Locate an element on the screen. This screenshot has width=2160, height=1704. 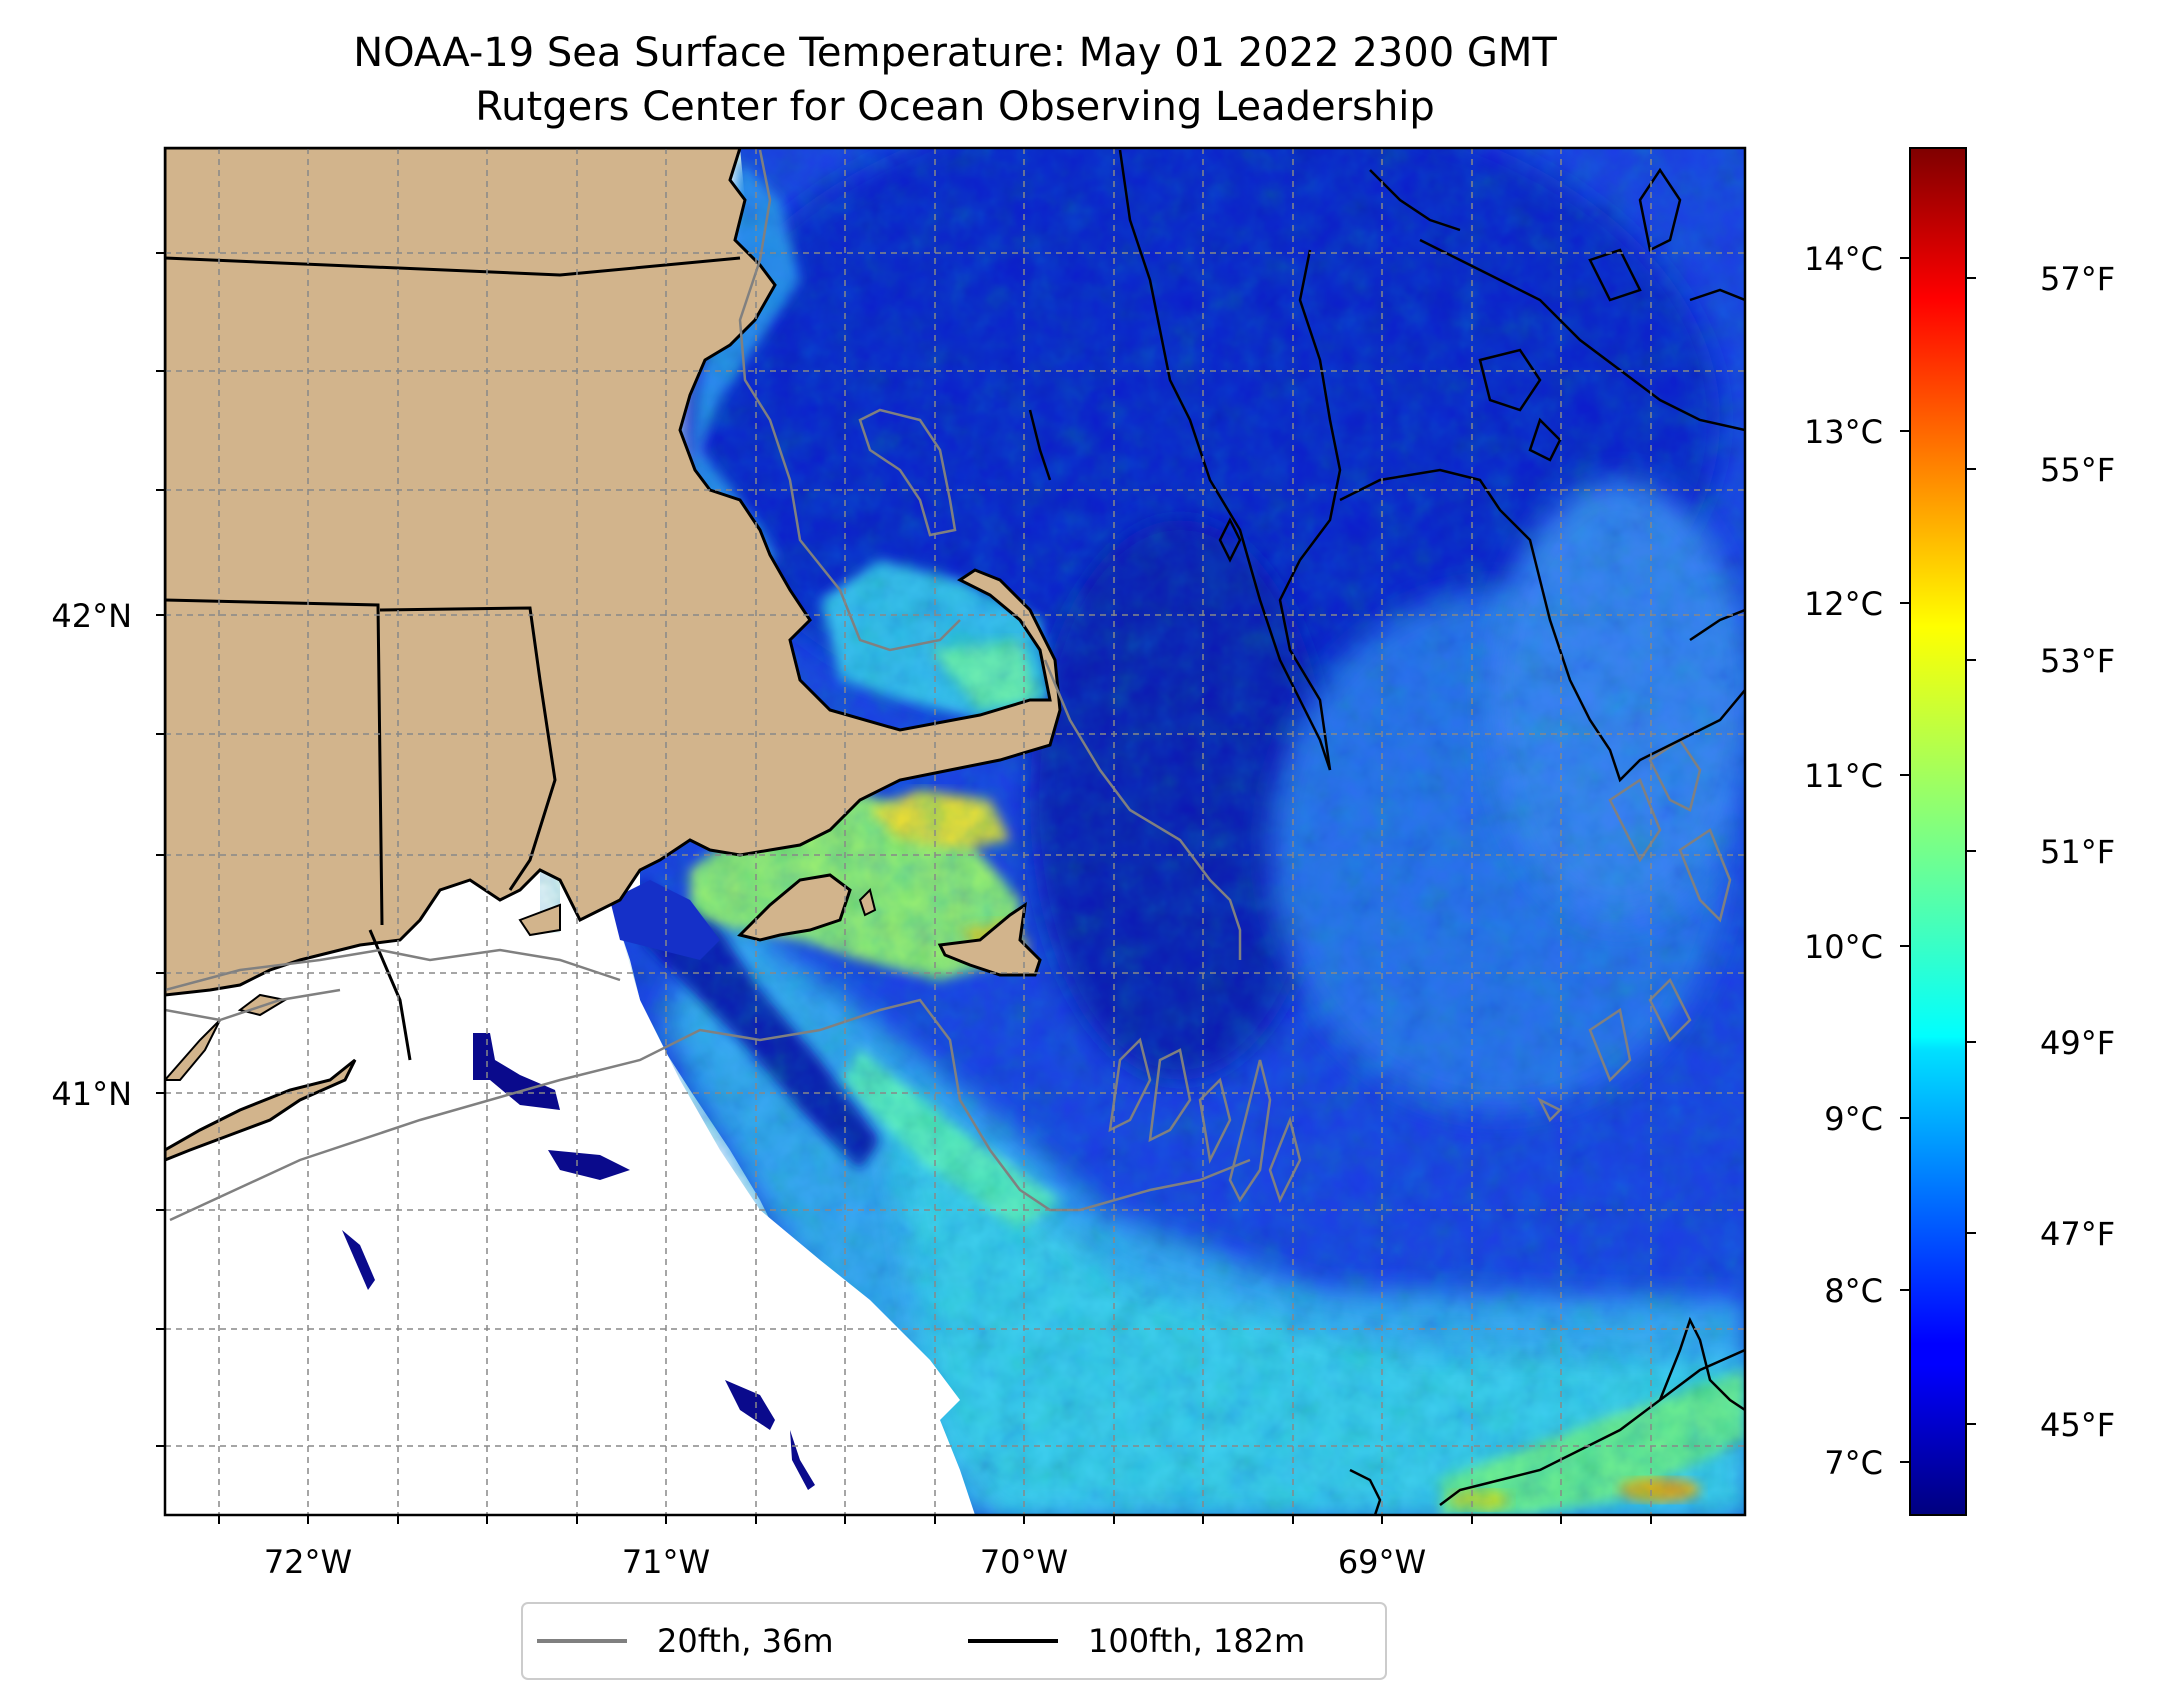
legend-box is located at coordinates (954, 1641).